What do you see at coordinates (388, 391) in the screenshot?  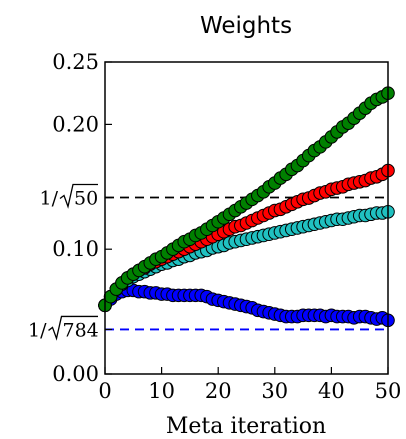 I see `x-tick-label: 50` at bounding box center [388, 391].